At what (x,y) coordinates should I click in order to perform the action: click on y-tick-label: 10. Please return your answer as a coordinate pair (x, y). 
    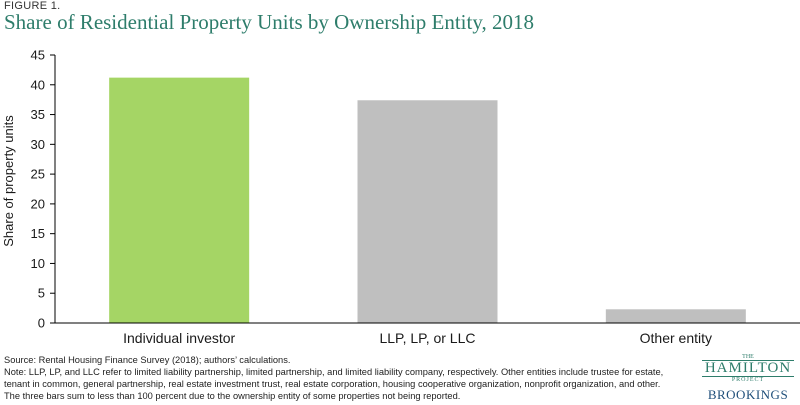
    Looking at the image, I should click on (38, 263).